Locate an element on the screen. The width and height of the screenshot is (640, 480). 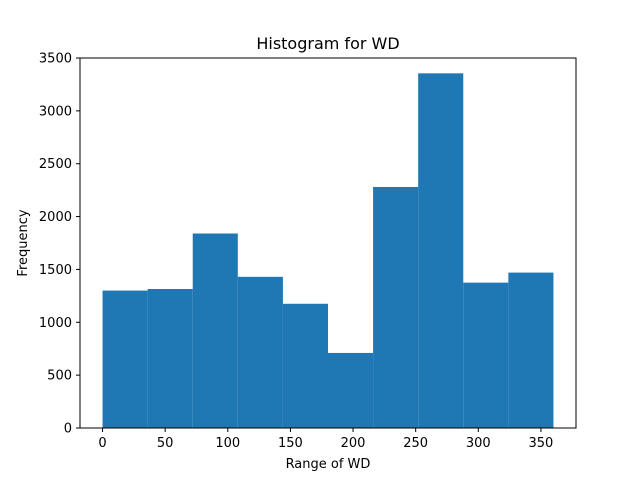
x-axis-label: Range of WD is located at coordinates (328, 464).